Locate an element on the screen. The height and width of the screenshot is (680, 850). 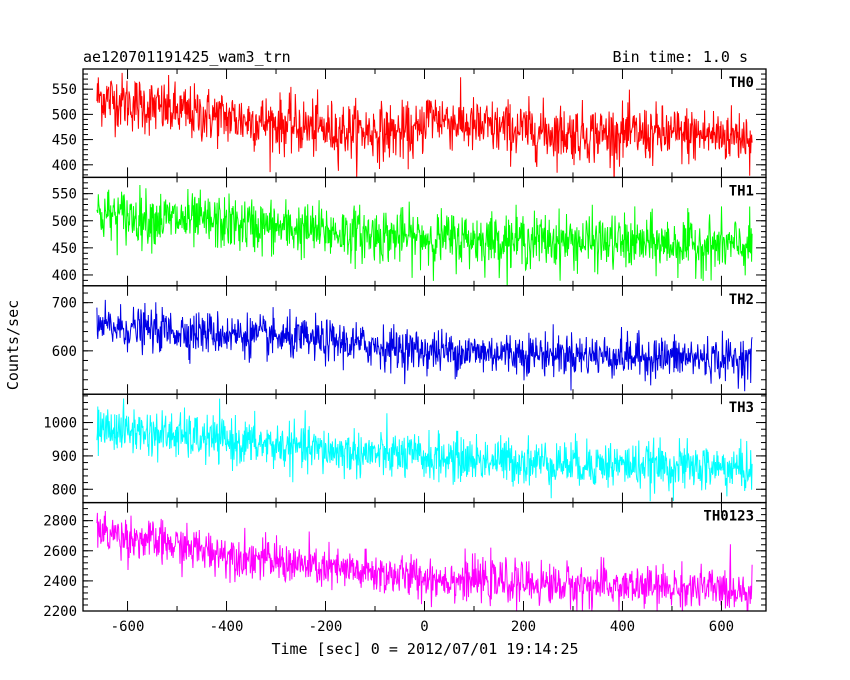
series-line-th3 is located at coordinates (424, 450).